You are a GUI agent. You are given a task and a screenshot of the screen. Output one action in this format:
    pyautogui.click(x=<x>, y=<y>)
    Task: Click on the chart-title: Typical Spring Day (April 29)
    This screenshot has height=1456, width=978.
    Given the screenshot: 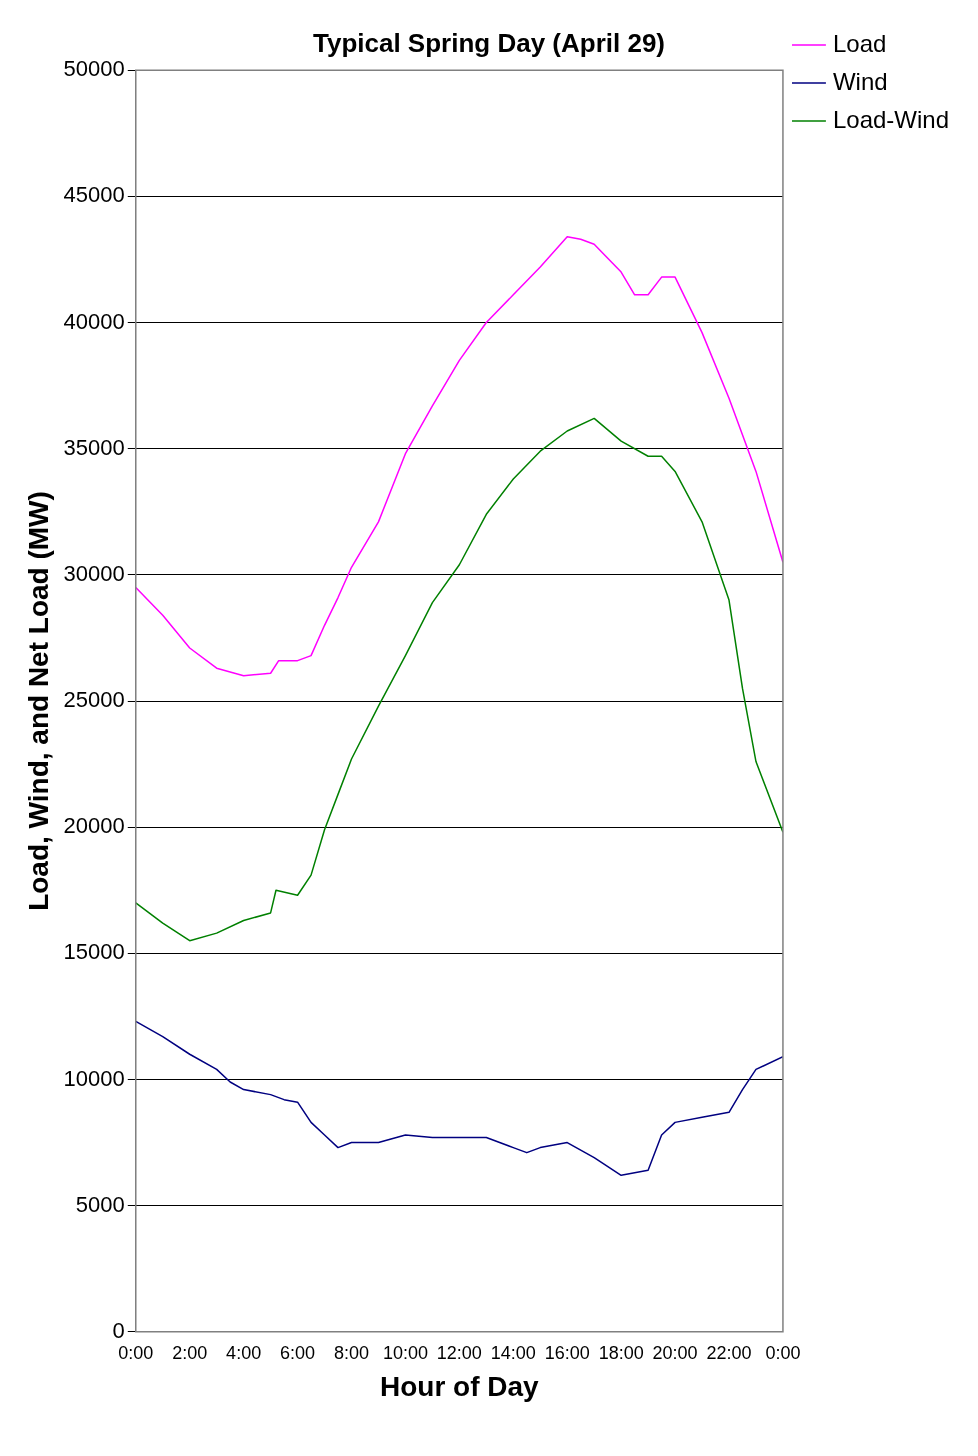 What is the action you would take?
    pyautogui.click(x=489, y=42)
    